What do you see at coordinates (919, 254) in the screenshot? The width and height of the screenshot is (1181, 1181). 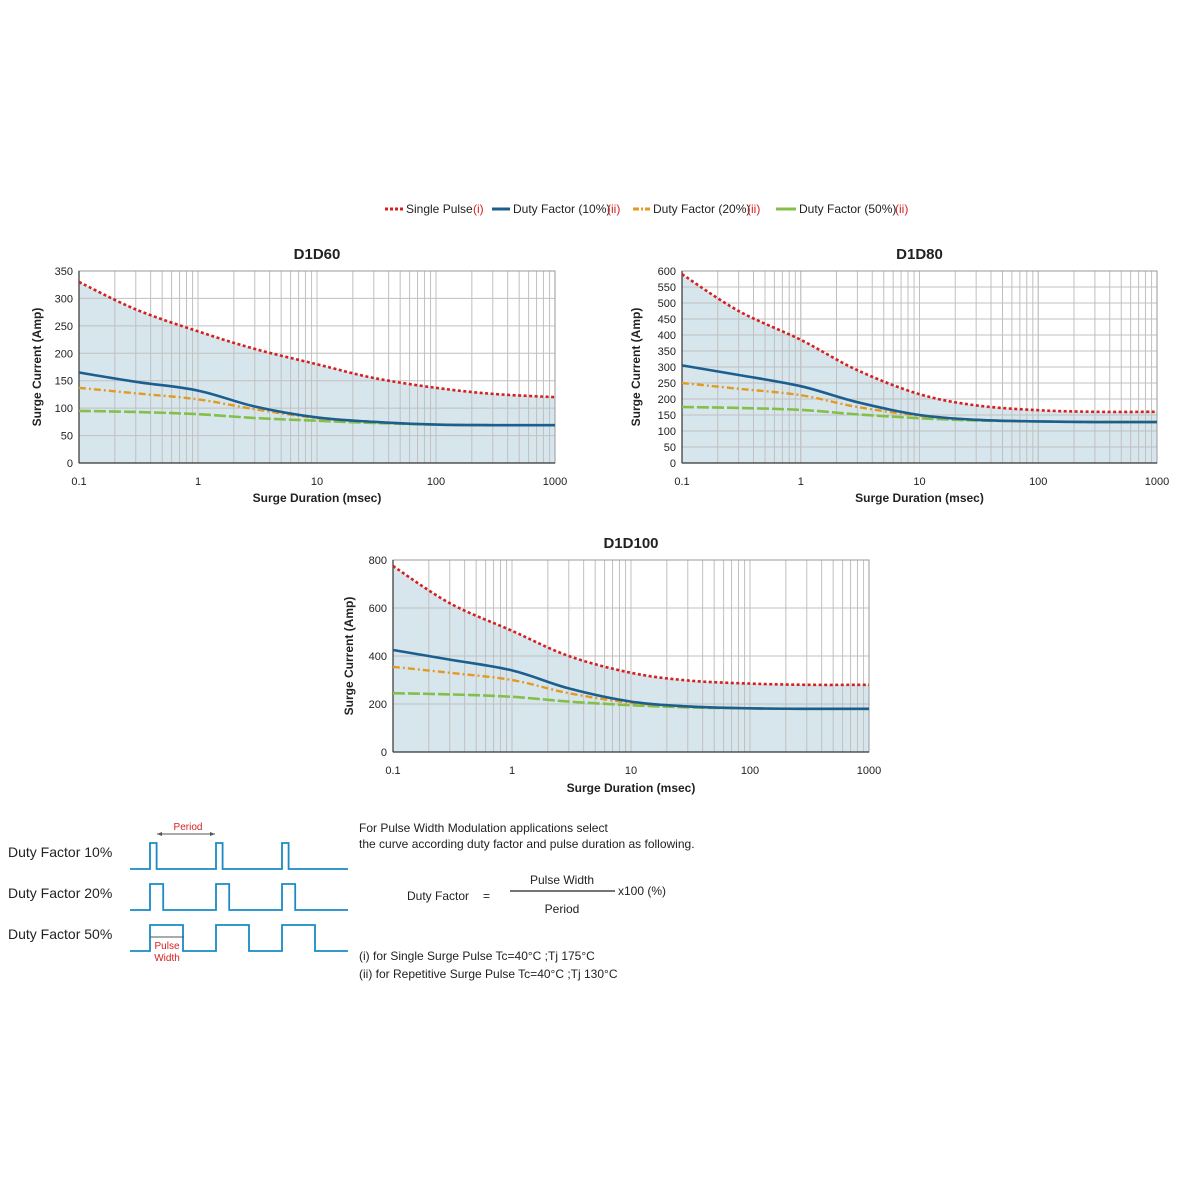 I see `chart-title: D1D80` at bounding box center [919, 254].